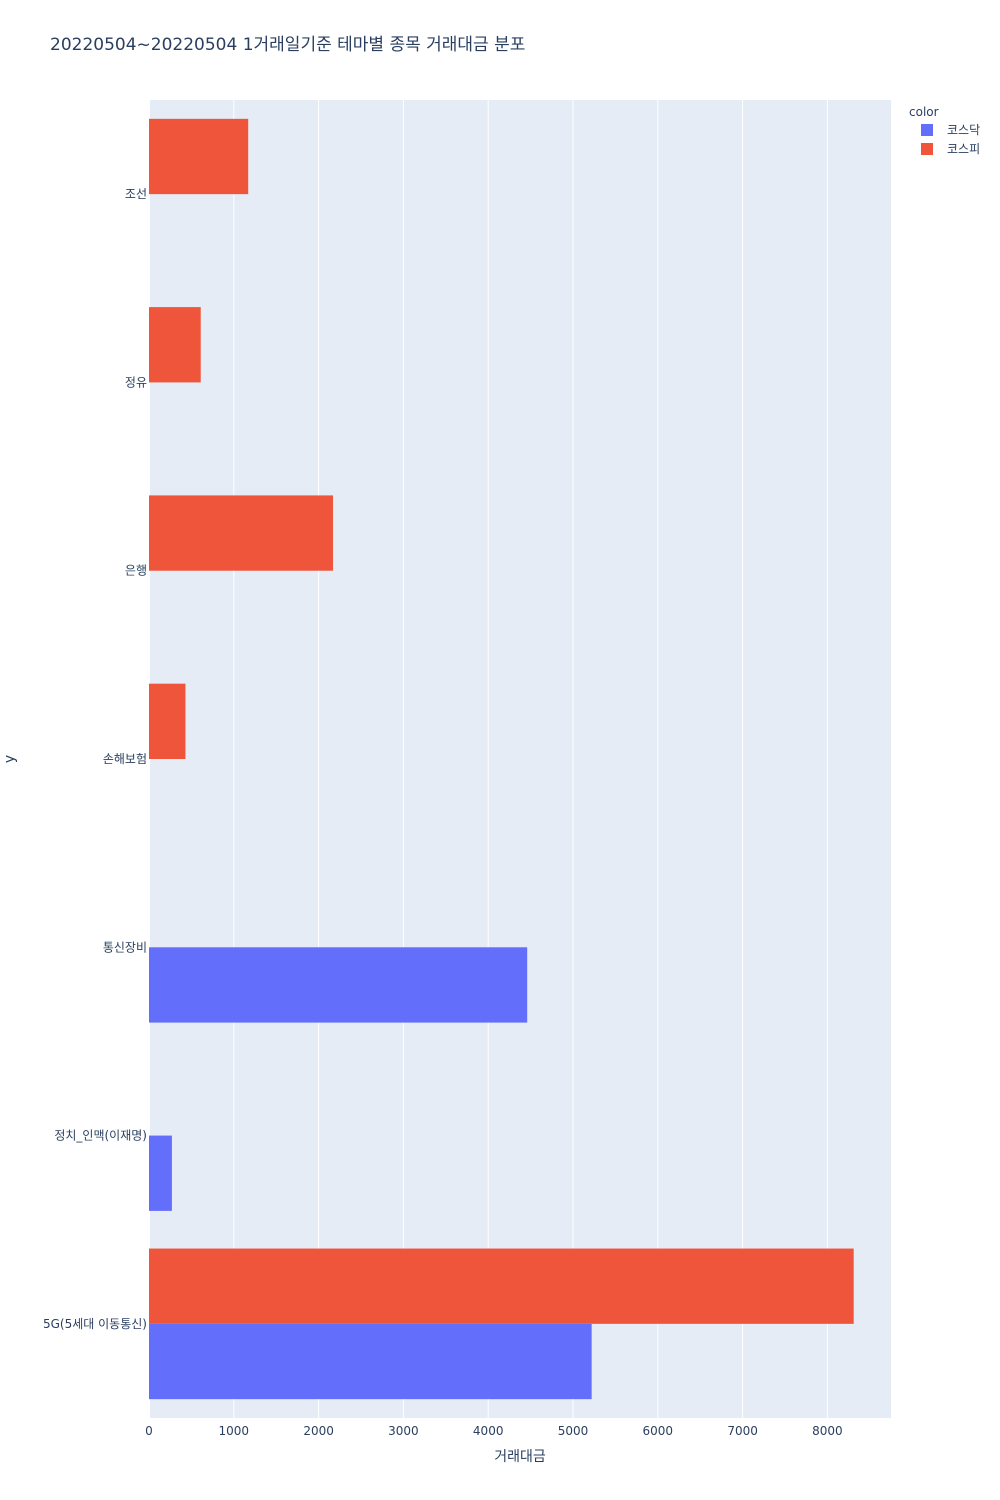 The width and height of the screenshot is (1000, 1500). What do you see at coordinates (573, 1431) in the screenshot?
I see `x-tick-label: 5000` at bounding box center [573, 1431].